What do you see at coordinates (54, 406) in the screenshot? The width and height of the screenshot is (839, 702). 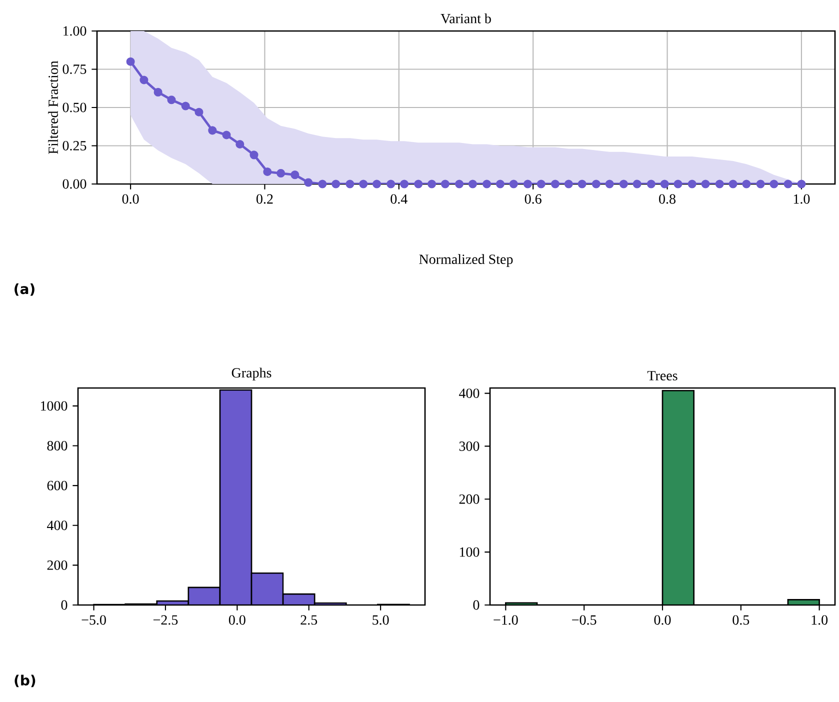 I see `y-tick-label: 1000` at bounding box center [54, 406].